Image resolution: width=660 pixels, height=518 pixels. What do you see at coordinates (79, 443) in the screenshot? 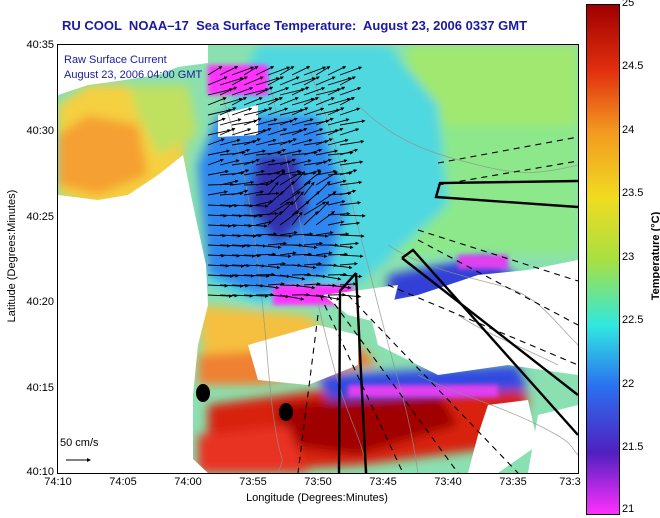
I see `scale-label: 50 cm/s` at bounding box center [79, 443].